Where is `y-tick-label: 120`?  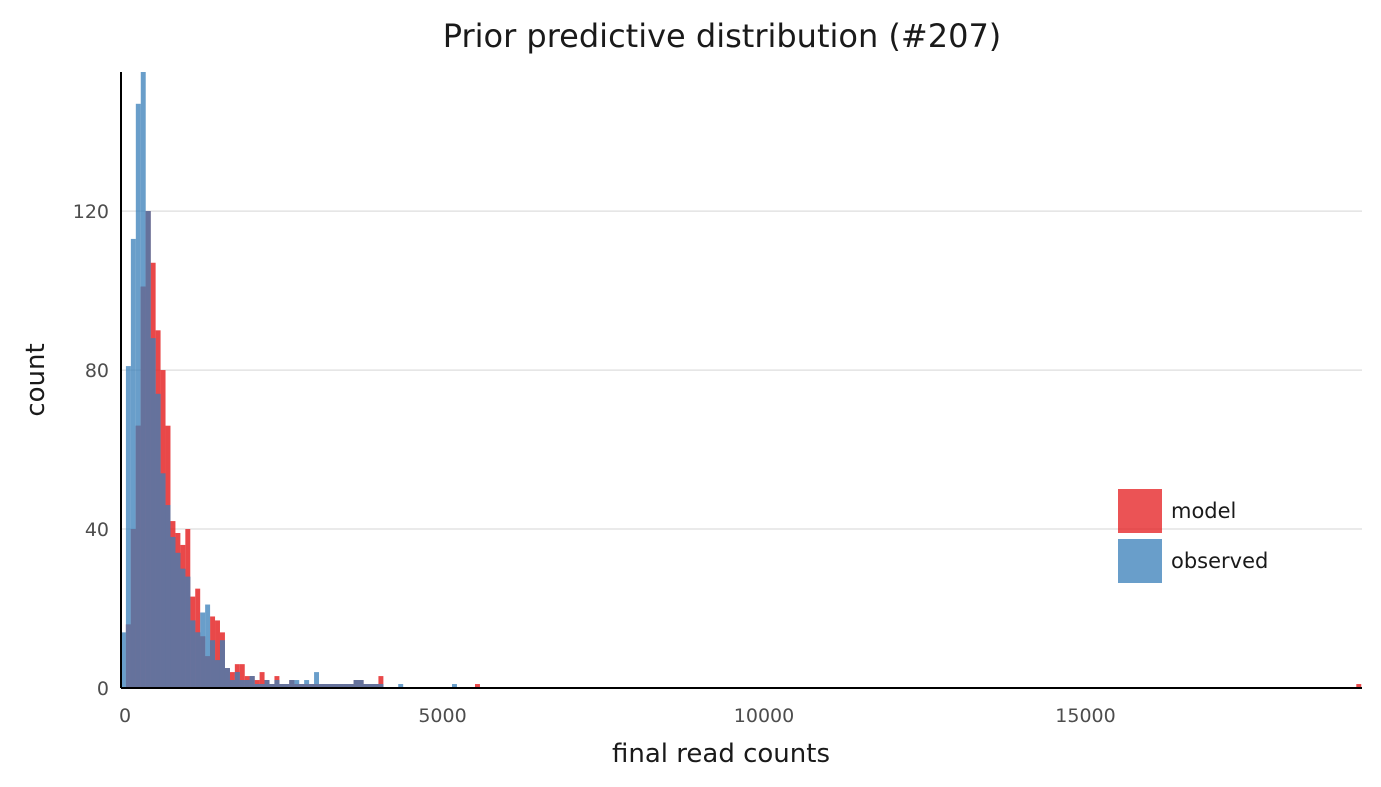
y-tick-label: 120 is located at coordinates (91, 212).